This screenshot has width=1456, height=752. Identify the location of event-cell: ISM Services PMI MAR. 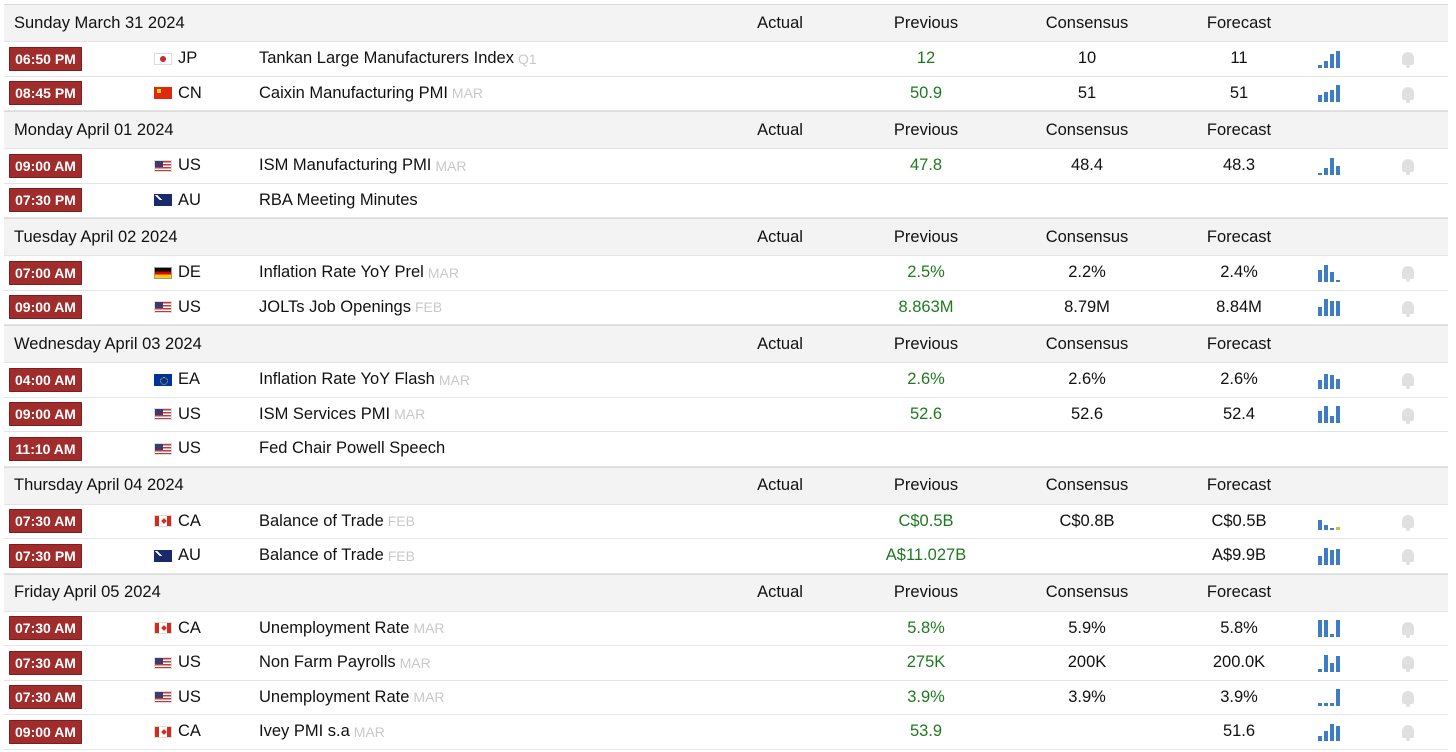
(342, 415).